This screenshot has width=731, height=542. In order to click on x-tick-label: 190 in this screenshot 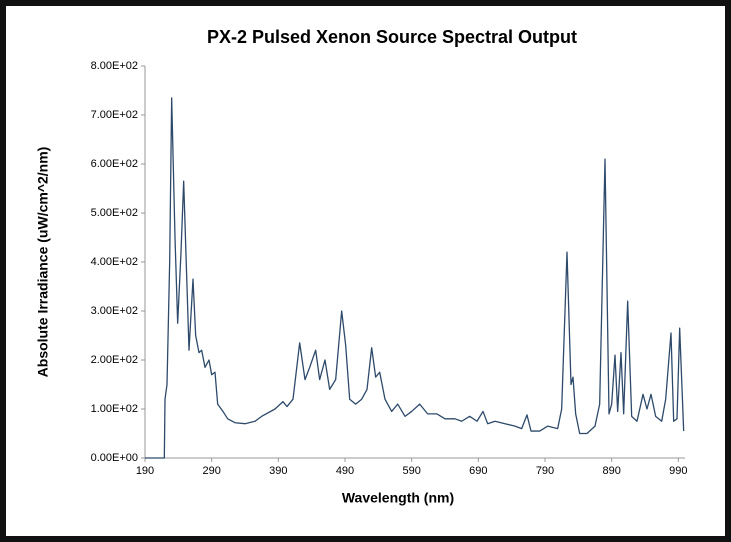, I will do `click(145, 471)`.